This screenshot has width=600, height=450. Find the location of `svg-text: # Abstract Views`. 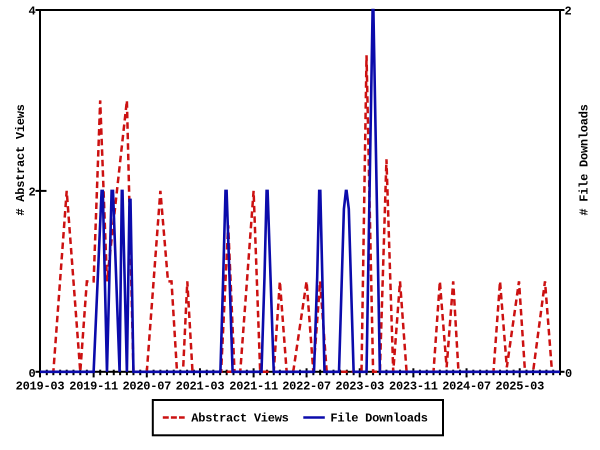

svg-text: # Abstract Views is located at coordinates (21, 159).